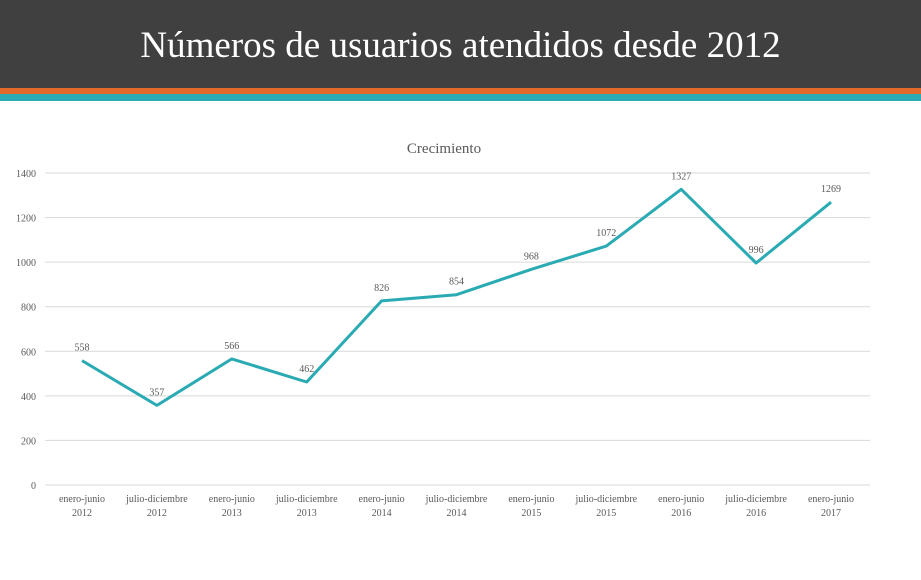 The image size is (921, 580). Describe the element at coordinates (231, 346) in the screenshot. I see `data-label: 566` at that location.